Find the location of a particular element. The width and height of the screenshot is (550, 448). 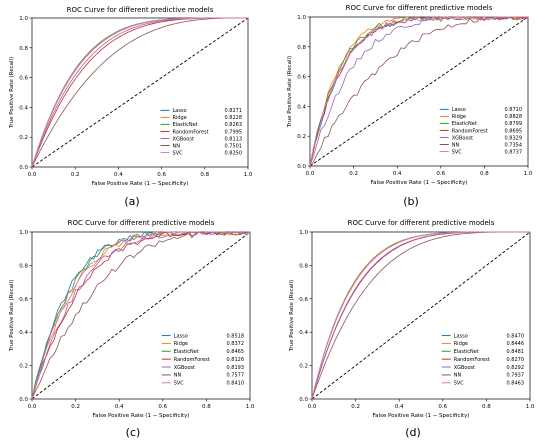

legend-auc-randomforest: 0.8695 is located at coordinates (514, 131).